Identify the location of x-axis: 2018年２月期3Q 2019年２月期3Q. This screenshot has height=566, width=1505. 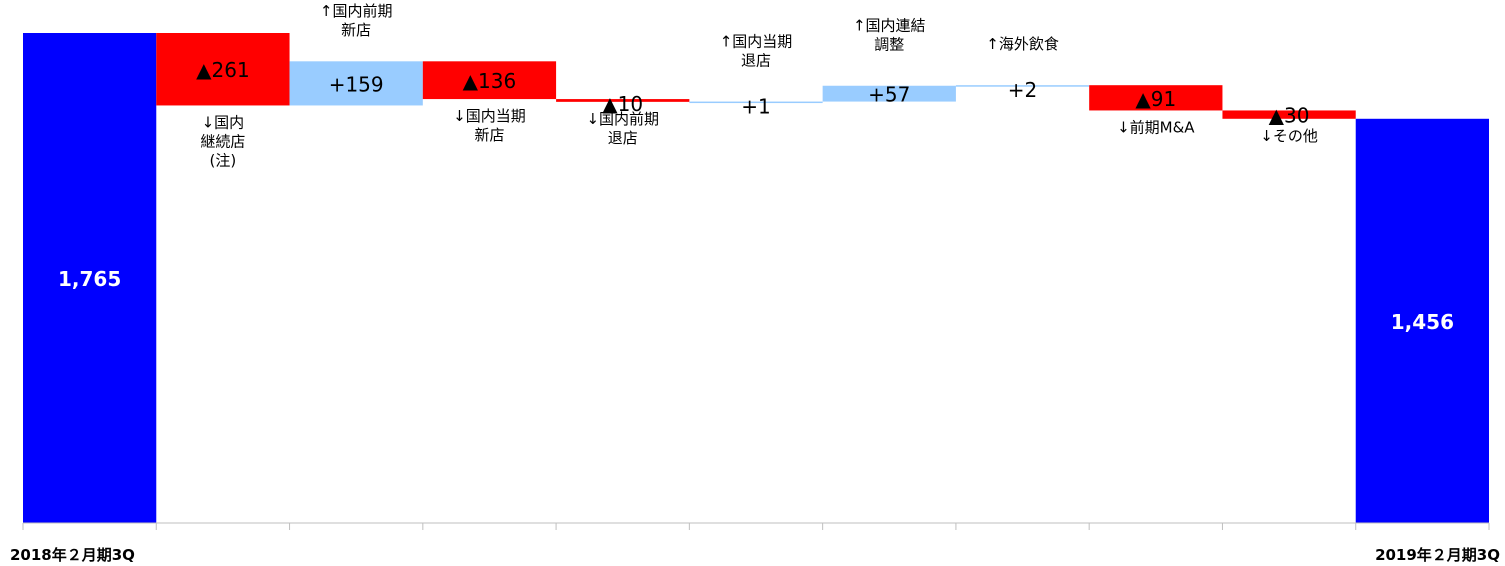
(755, 543).